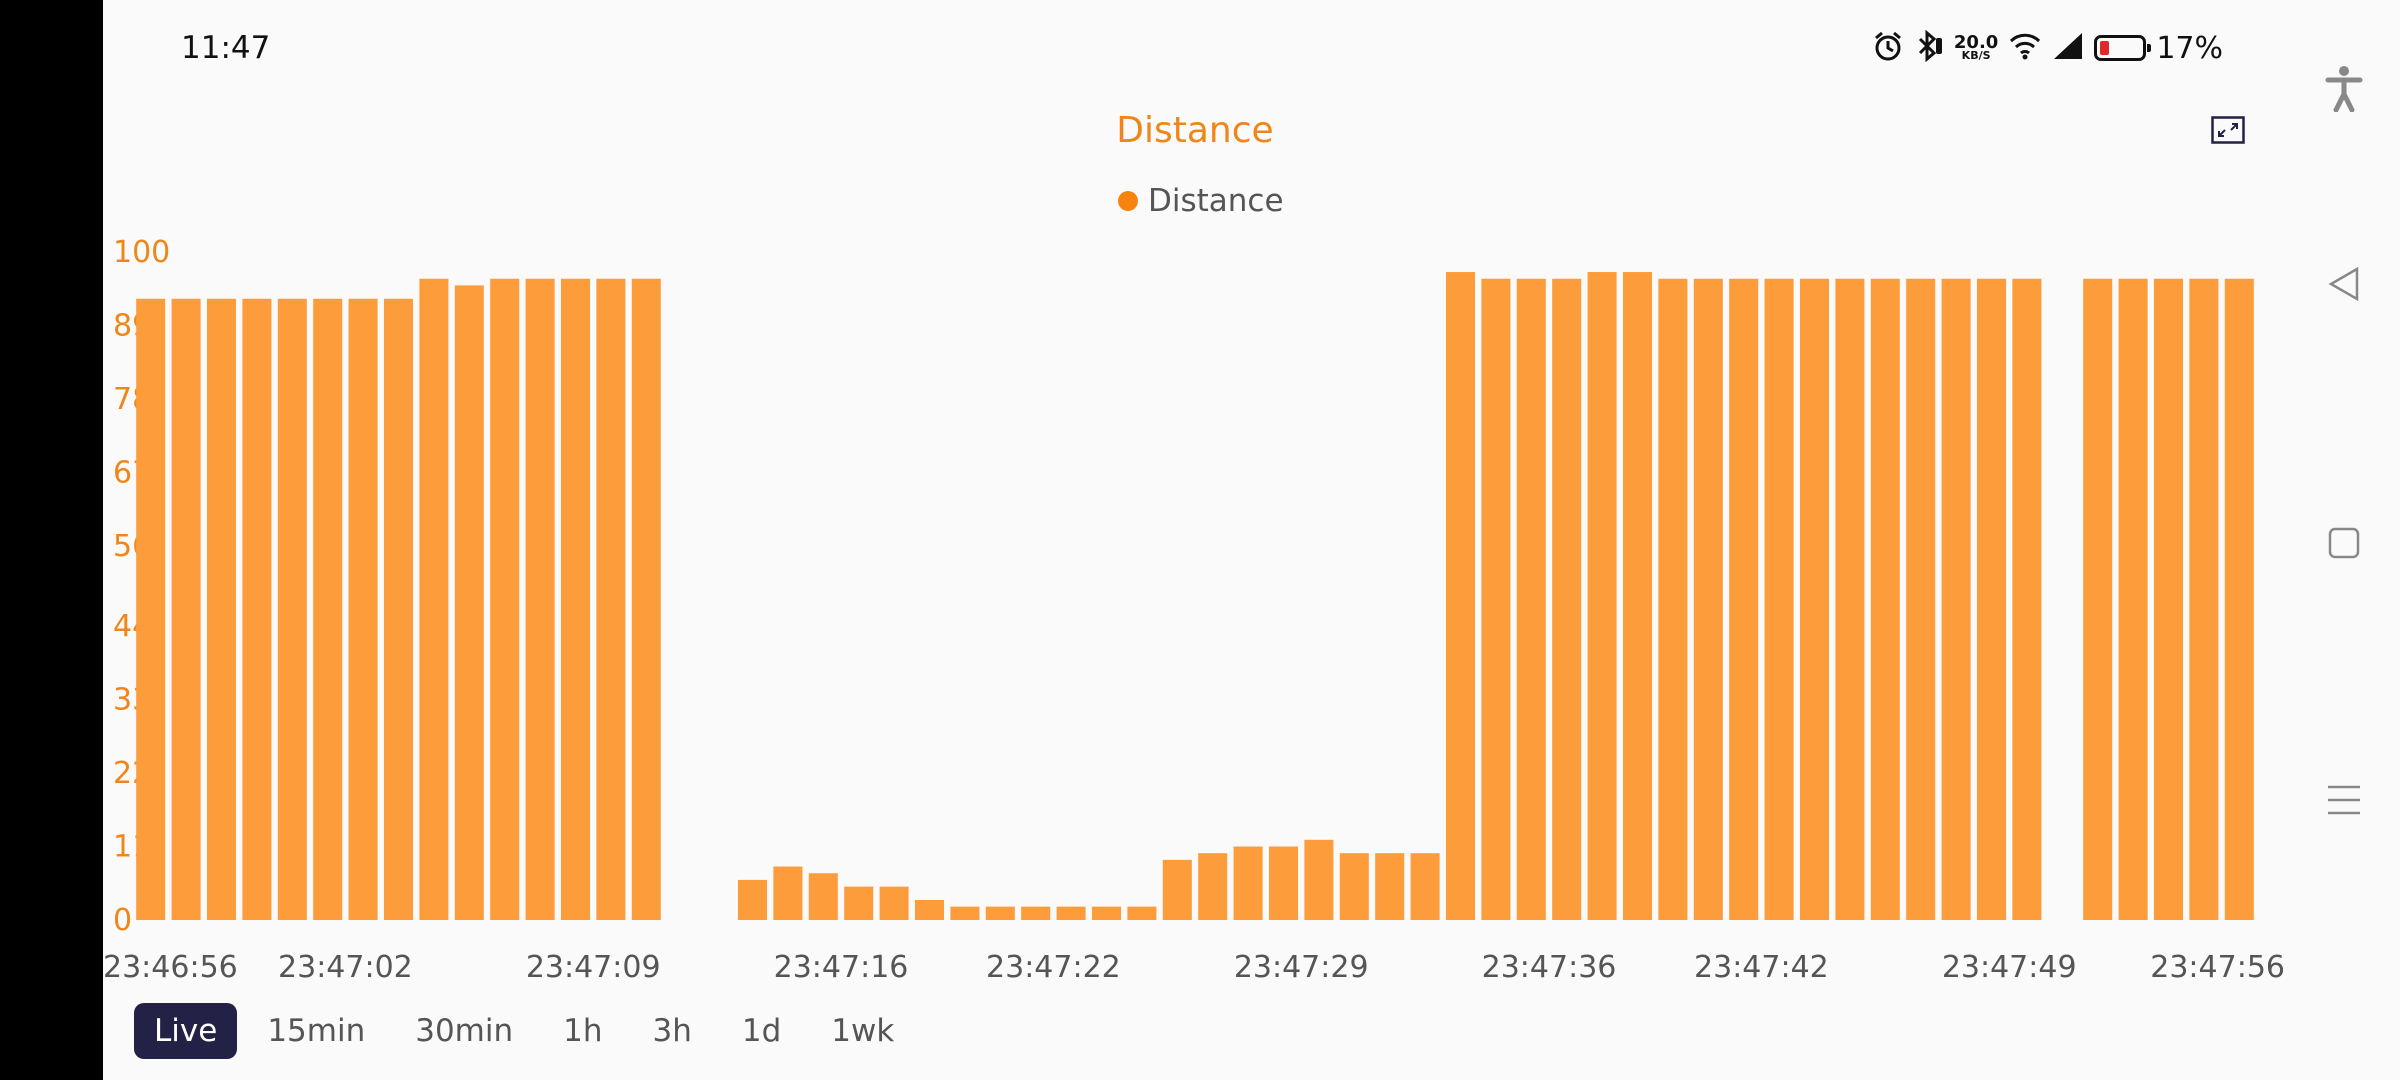  I want to click on legend-label: Distance, so click(1216, 201).